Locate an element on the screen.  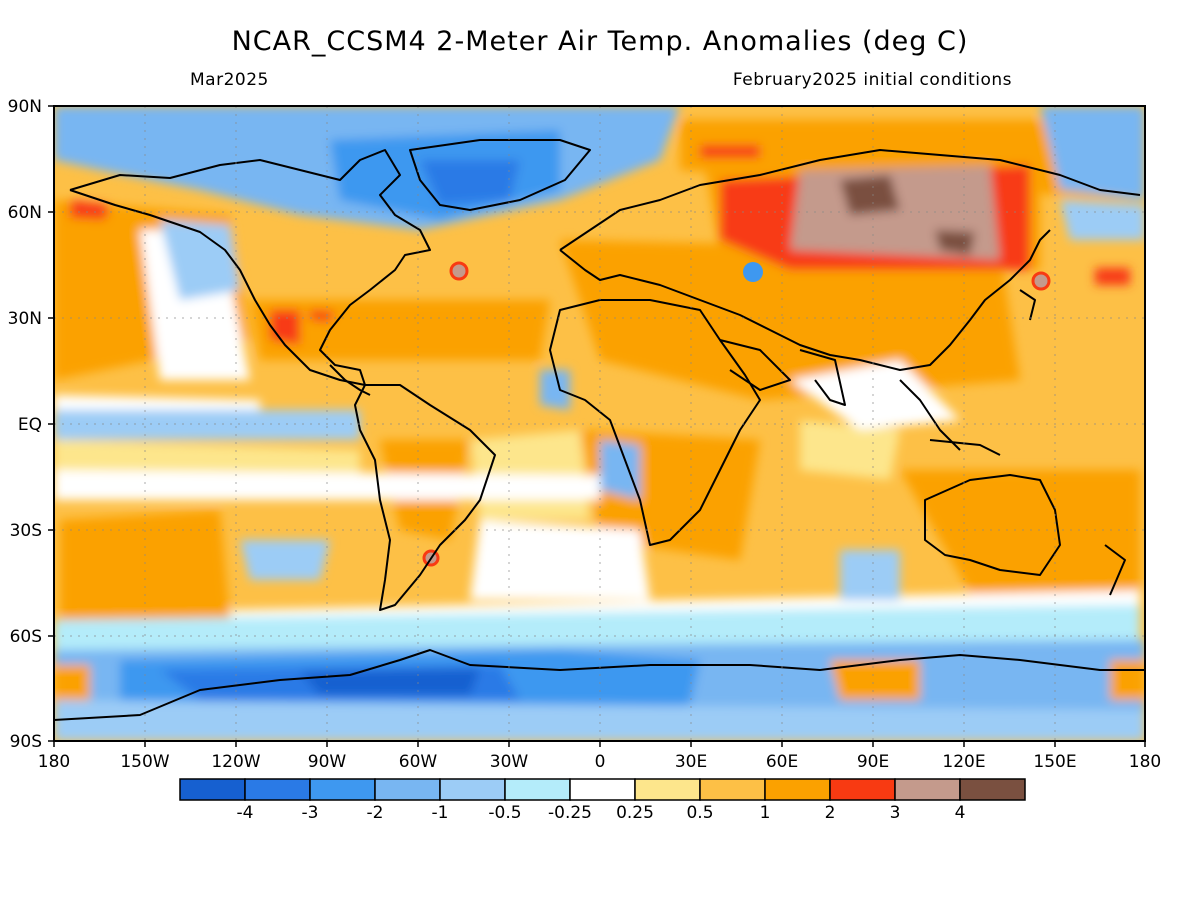
lon-label: 120W is located at coordinates (235, 762).